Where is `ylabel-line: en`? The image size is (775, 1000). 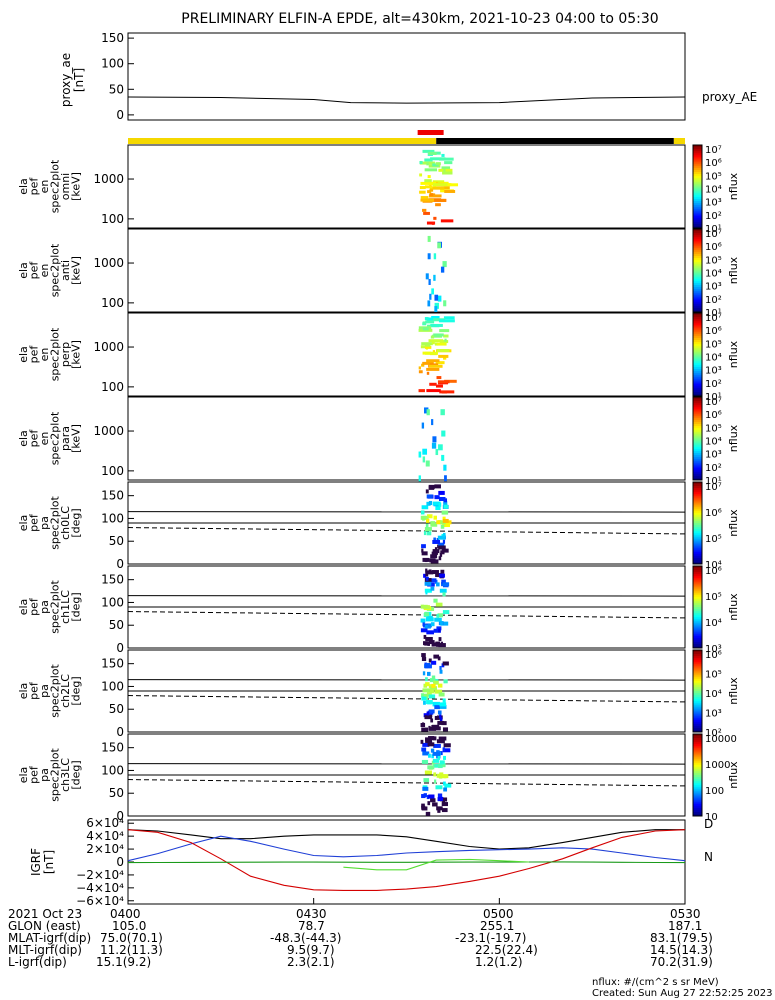 ylabel-line: en is located at coordinates (44, 271).